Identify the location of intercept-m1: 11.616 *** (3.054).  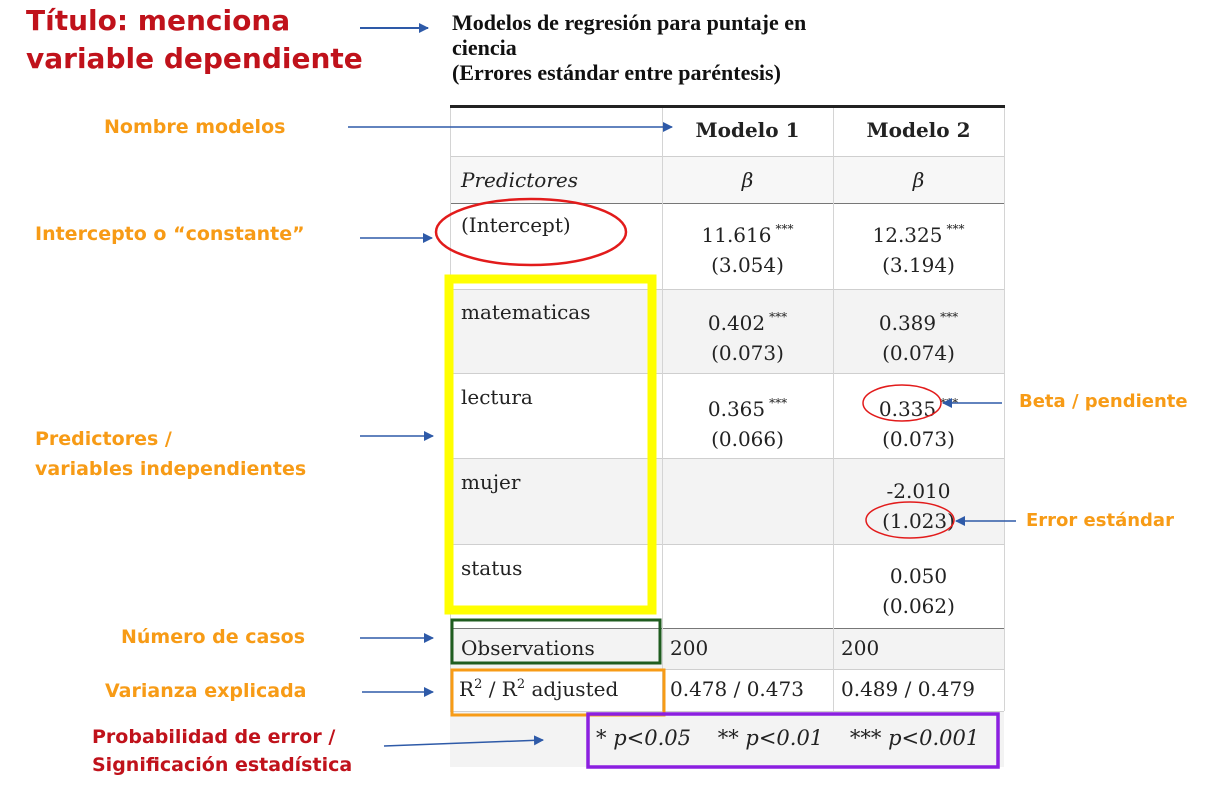
(747, 247).